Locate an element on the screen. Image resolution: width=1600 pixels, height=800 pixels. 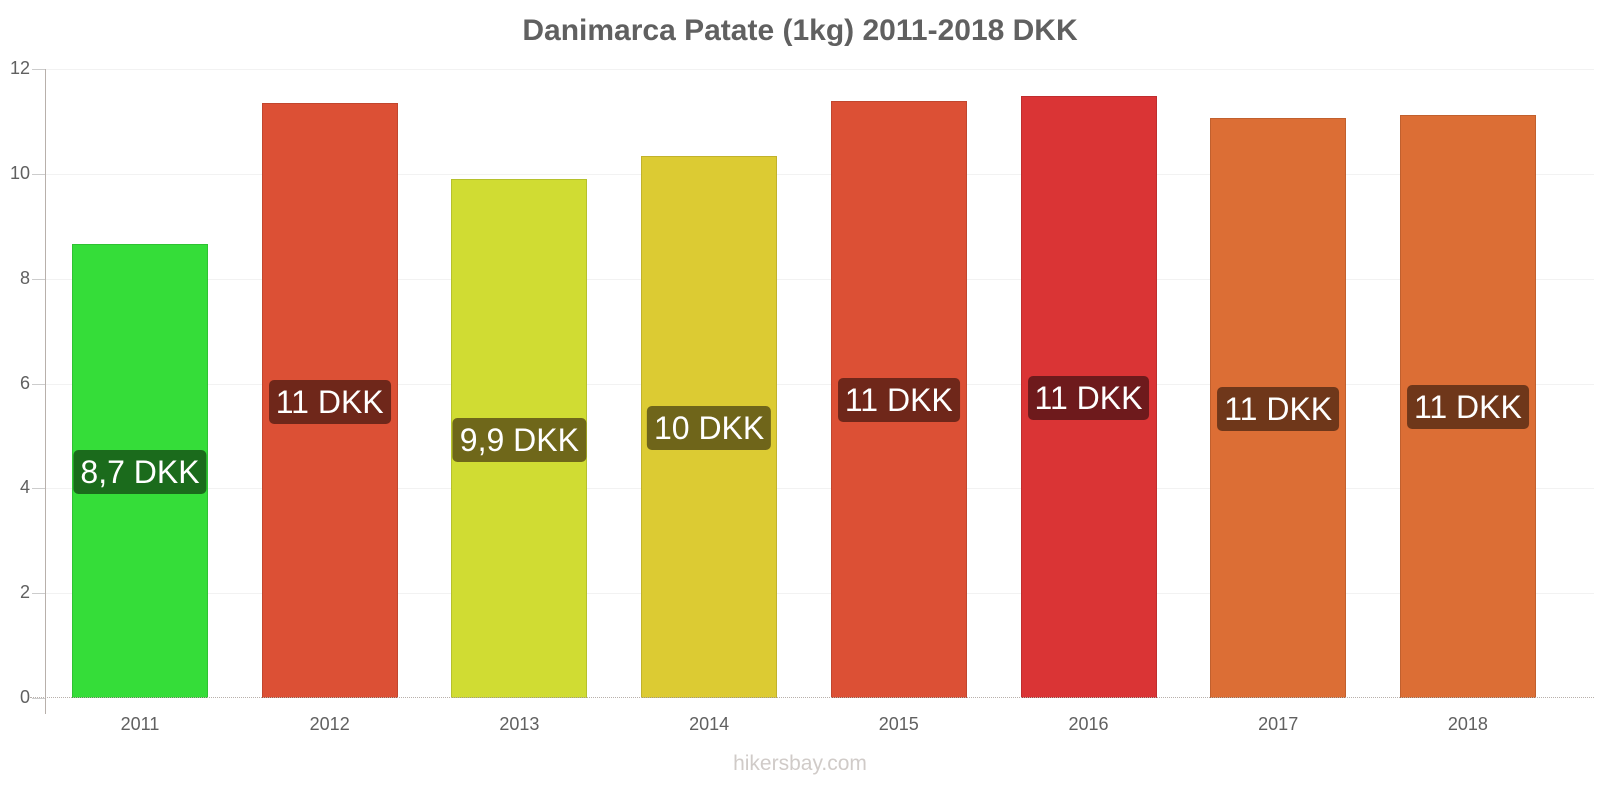
bar-2017: 11 DKK is located at coordinates (1278, 407).